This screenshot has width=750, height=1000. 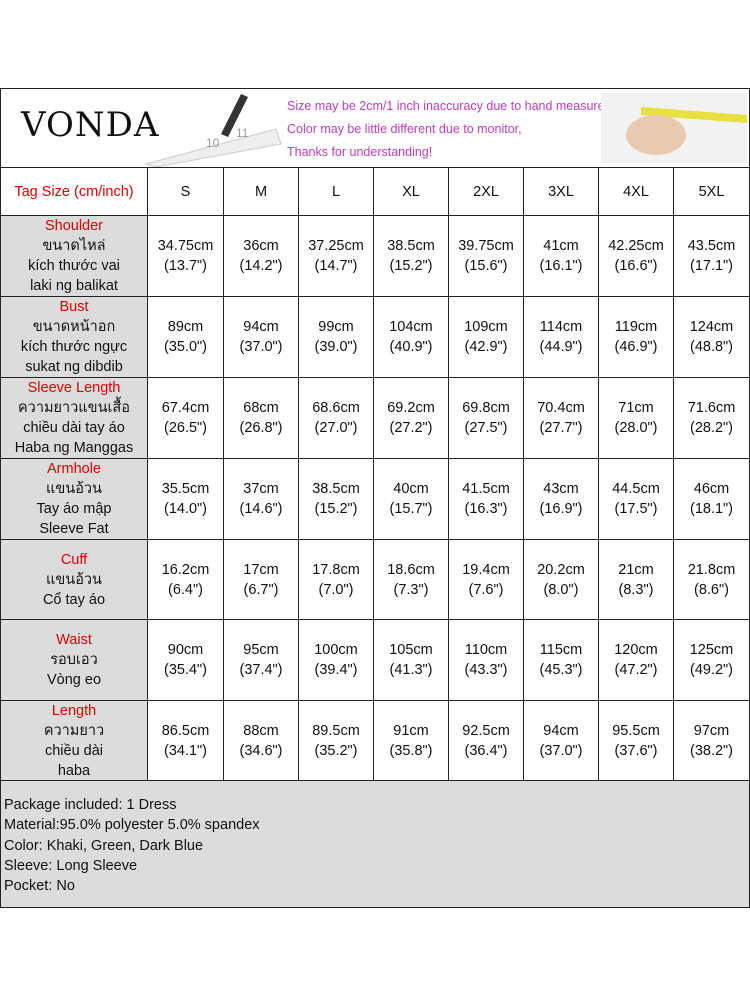 What do you see at coordinates (74, 226) in the screenshot?
I see `measure-name: Shoulder` at bounding box center [74, 226].